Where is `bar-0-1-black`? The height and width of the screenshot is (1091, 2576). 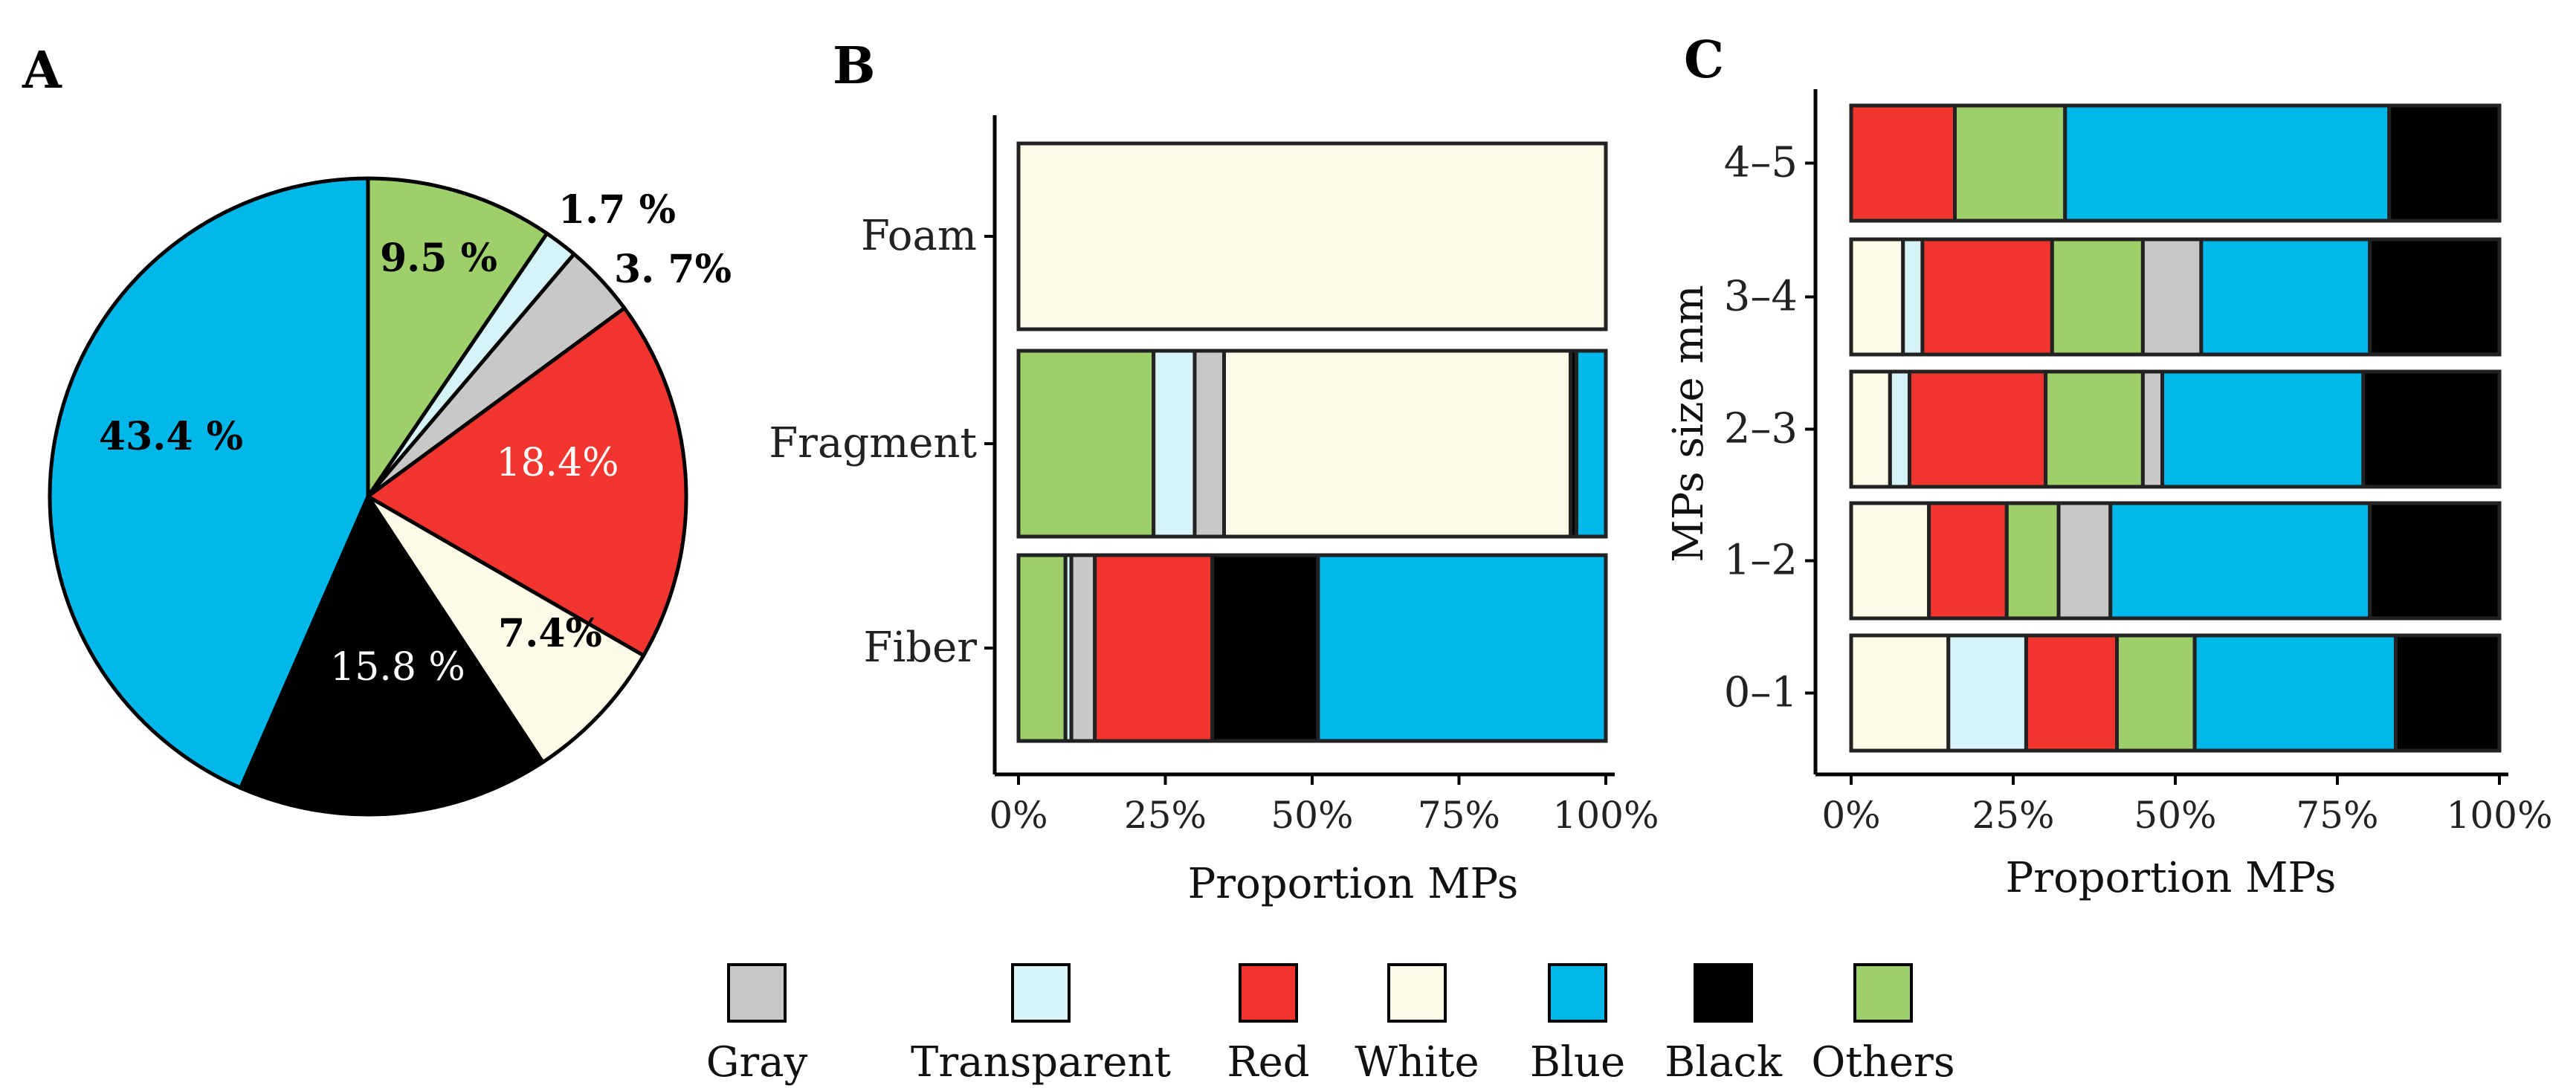 bar-0-1-black is located at coordinates (2447, 693).